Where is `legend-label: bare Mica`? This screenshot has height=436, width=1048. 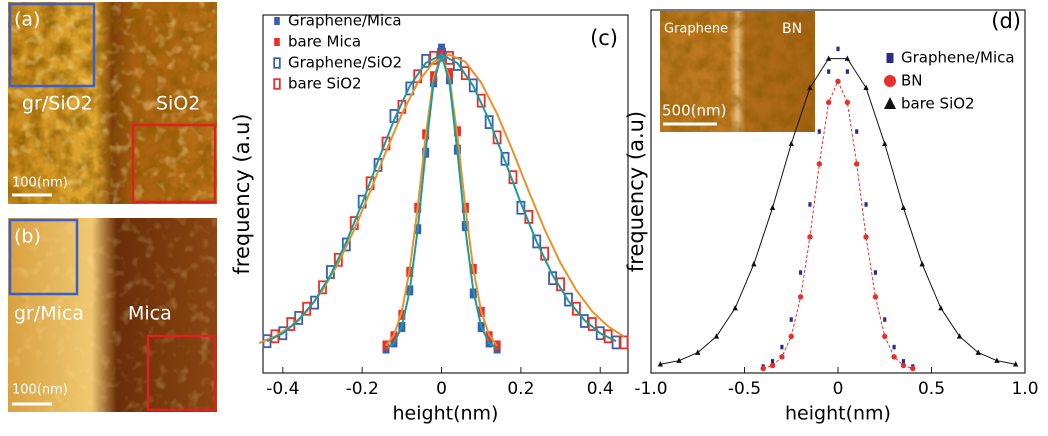 legend-label: bare Mica is located at coordinates (324, 42).